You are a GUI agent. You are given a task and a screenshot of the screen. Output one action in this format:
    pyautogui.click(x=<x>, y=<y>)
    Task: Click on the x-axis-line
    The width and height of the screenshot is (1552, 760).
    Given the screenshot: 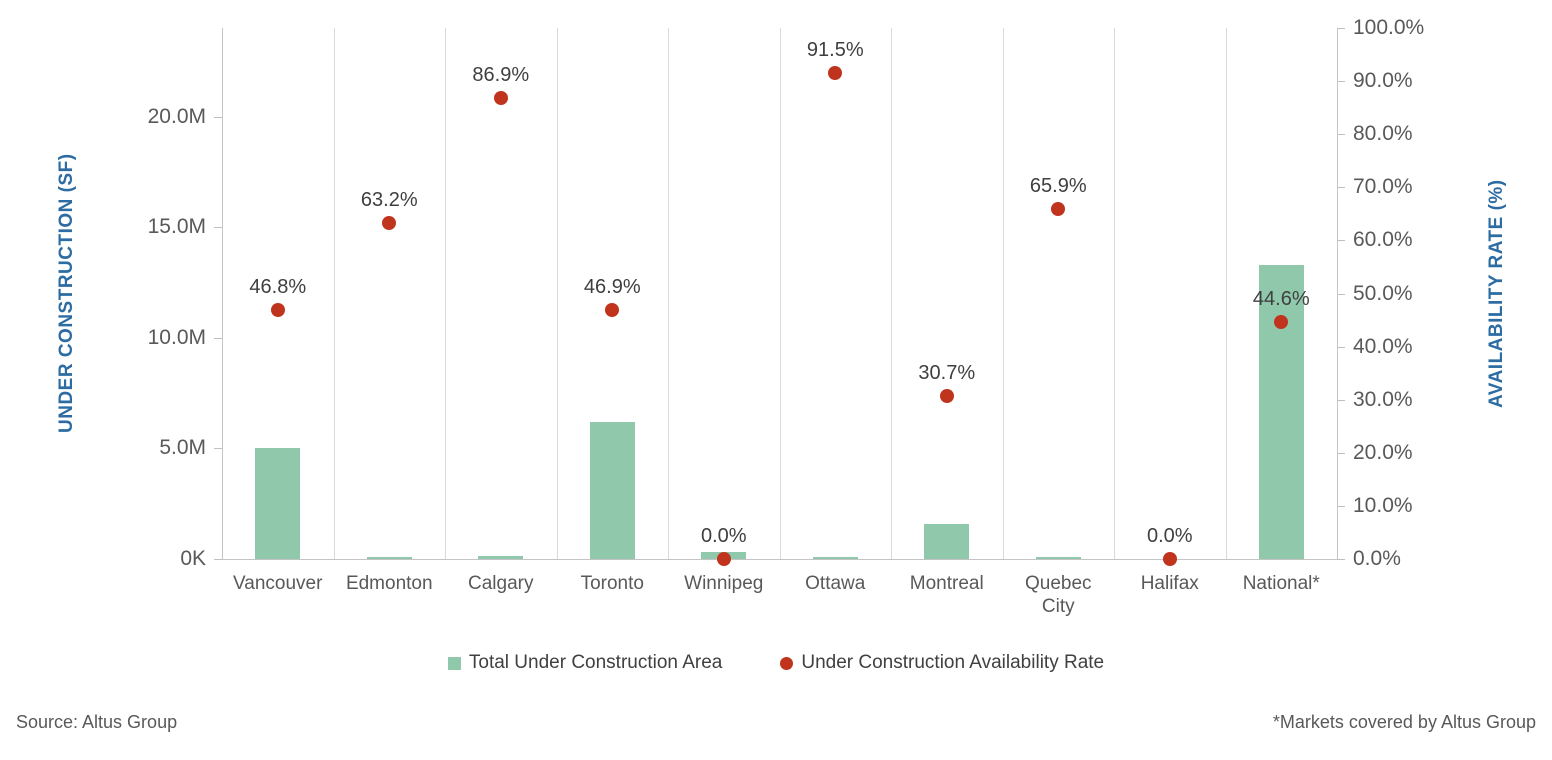 What is the action you would take?
    pyautogui.click(x=779, y=559)
    